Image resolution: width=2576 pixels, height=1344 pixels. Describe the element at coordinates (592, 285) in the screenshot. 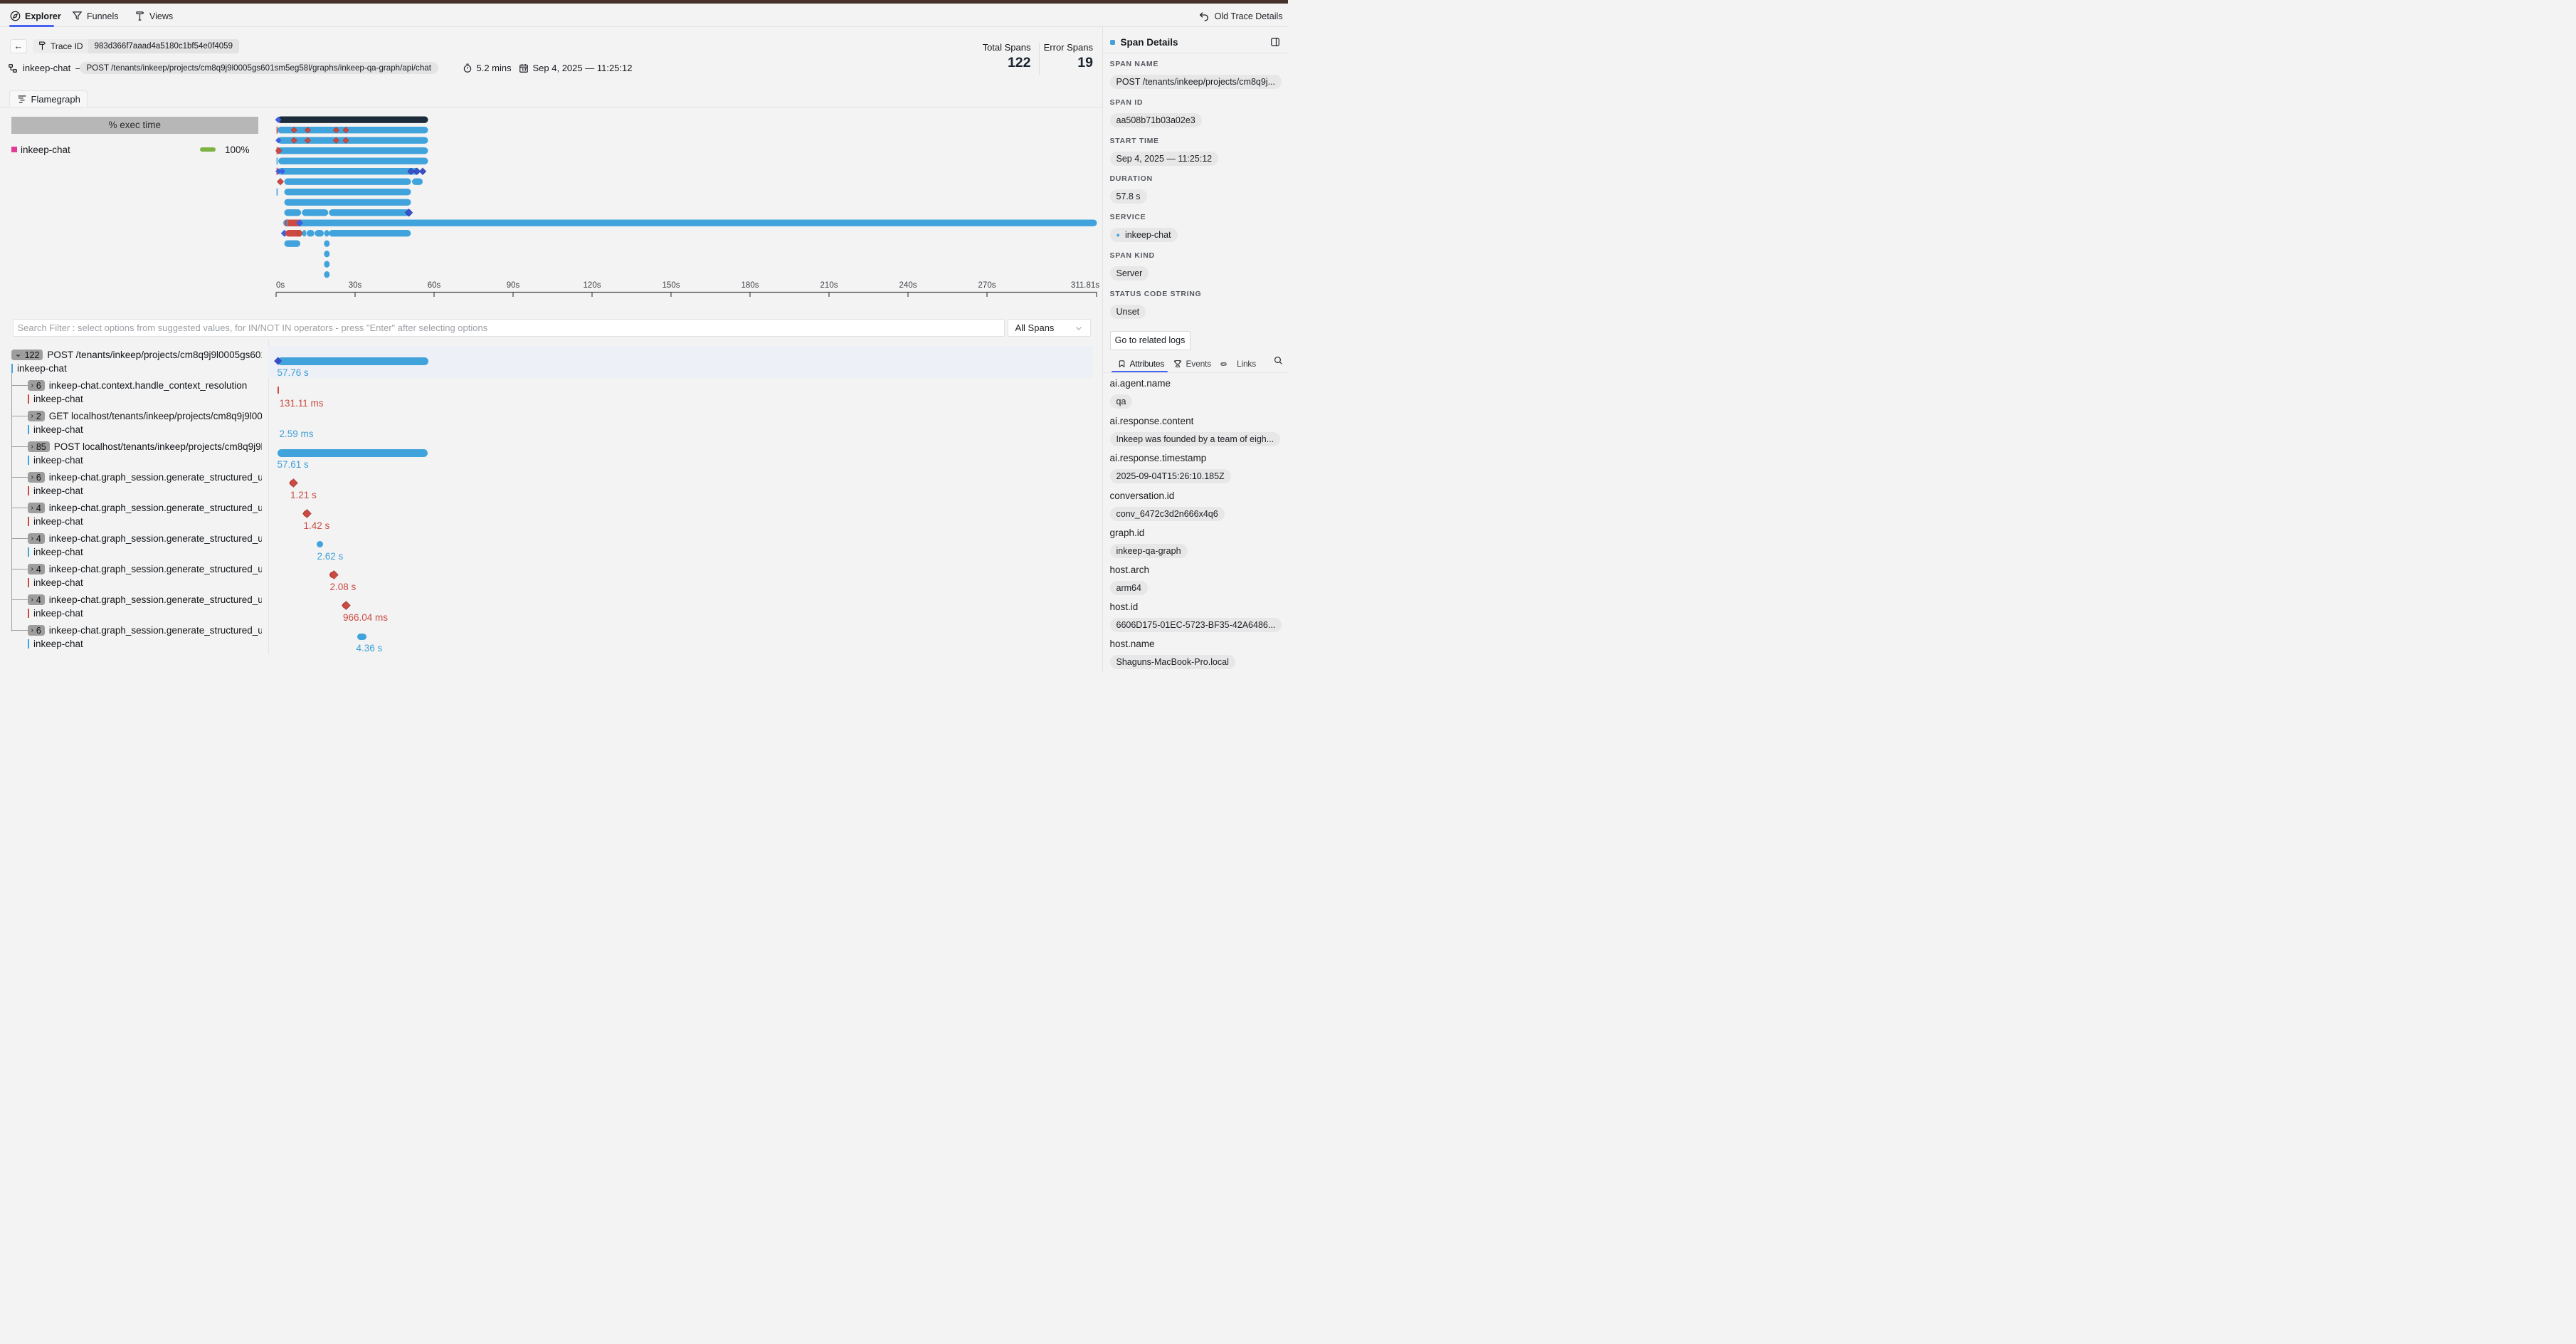

I see `svg-text: 120s` at that location.